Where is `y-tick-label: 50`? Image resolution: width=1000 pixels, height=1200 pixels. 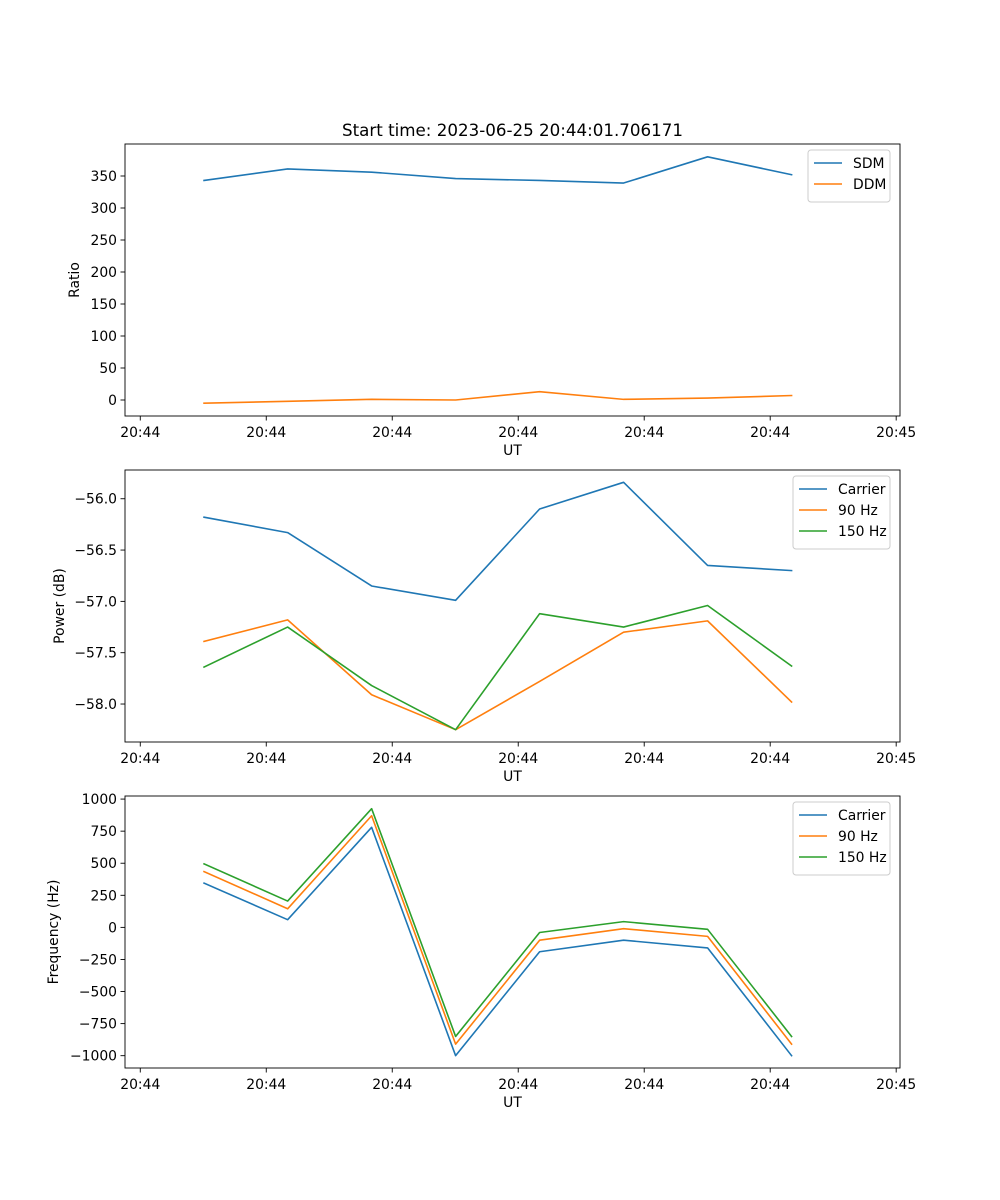
y-tick-label: 50 is located at coordinates (108, 369).